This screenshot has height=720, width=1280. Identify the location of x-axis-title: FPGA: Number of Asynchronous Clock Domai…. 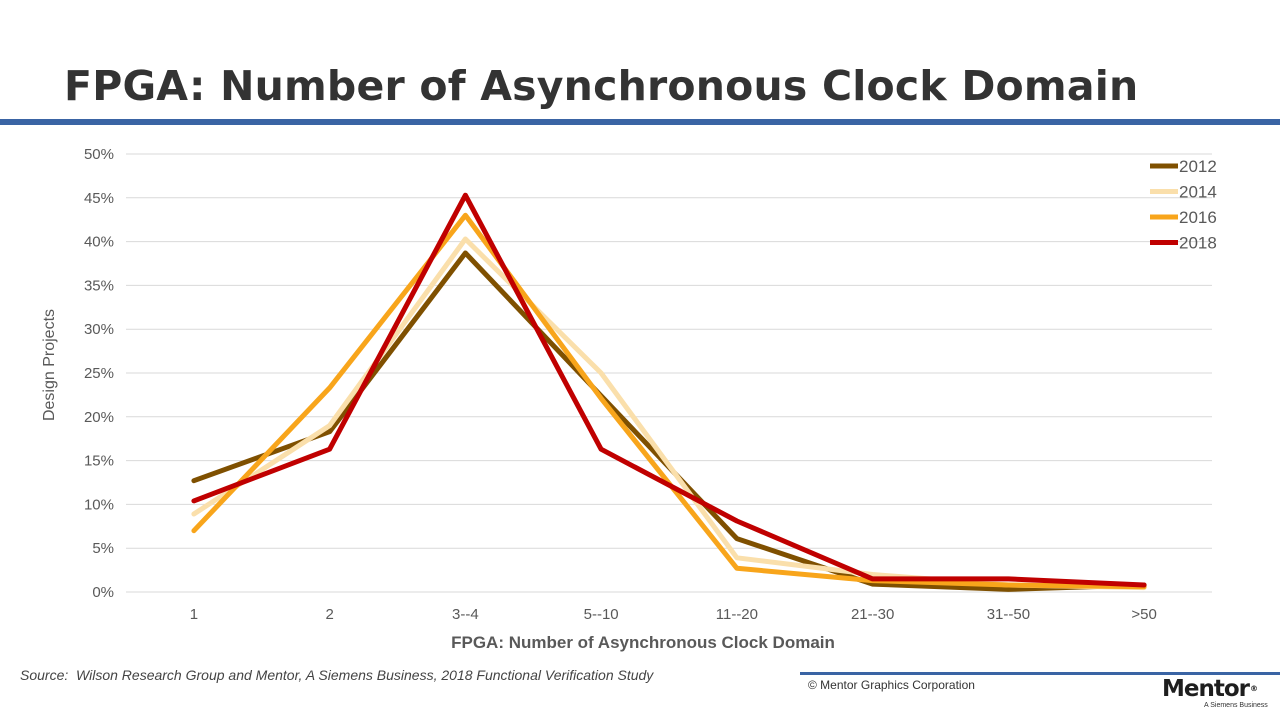
(643, 642).